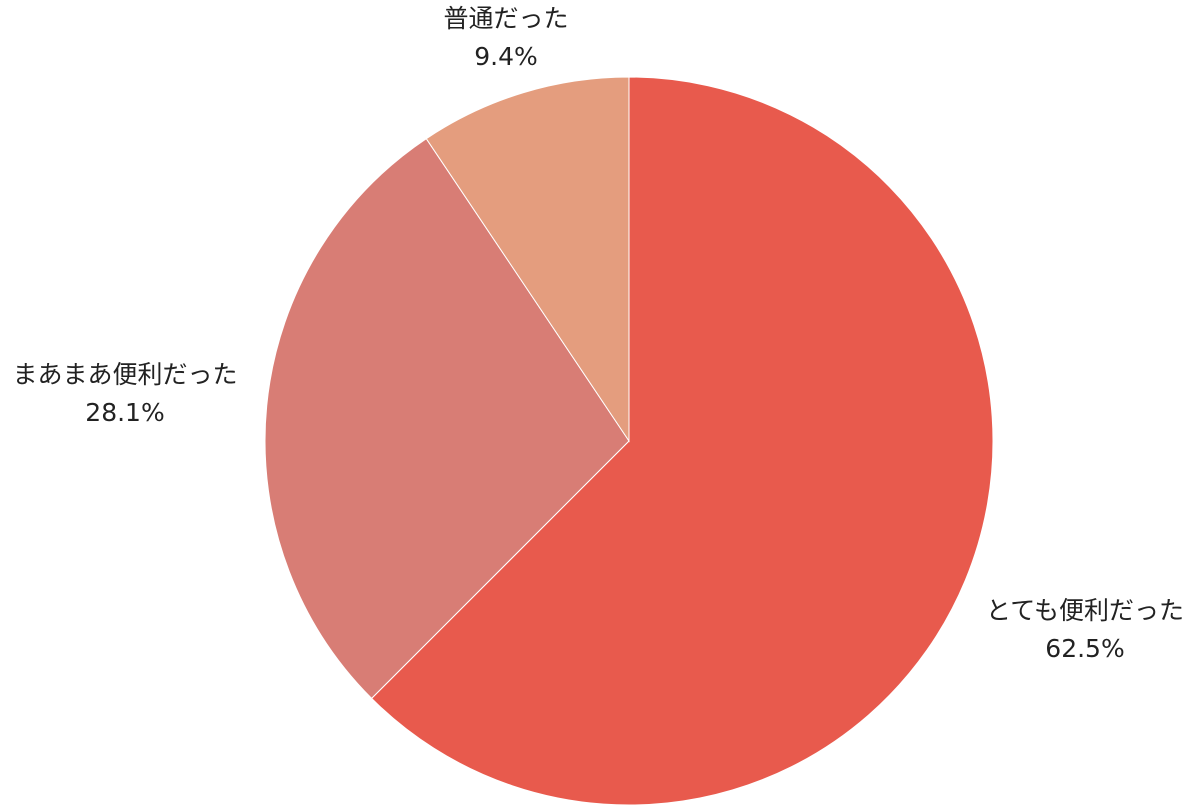 The image size is (1199, 806). Describe the element at coordinates (1085, 611) in the screenshot. I see `slice-label: とても便利だった` at that location.